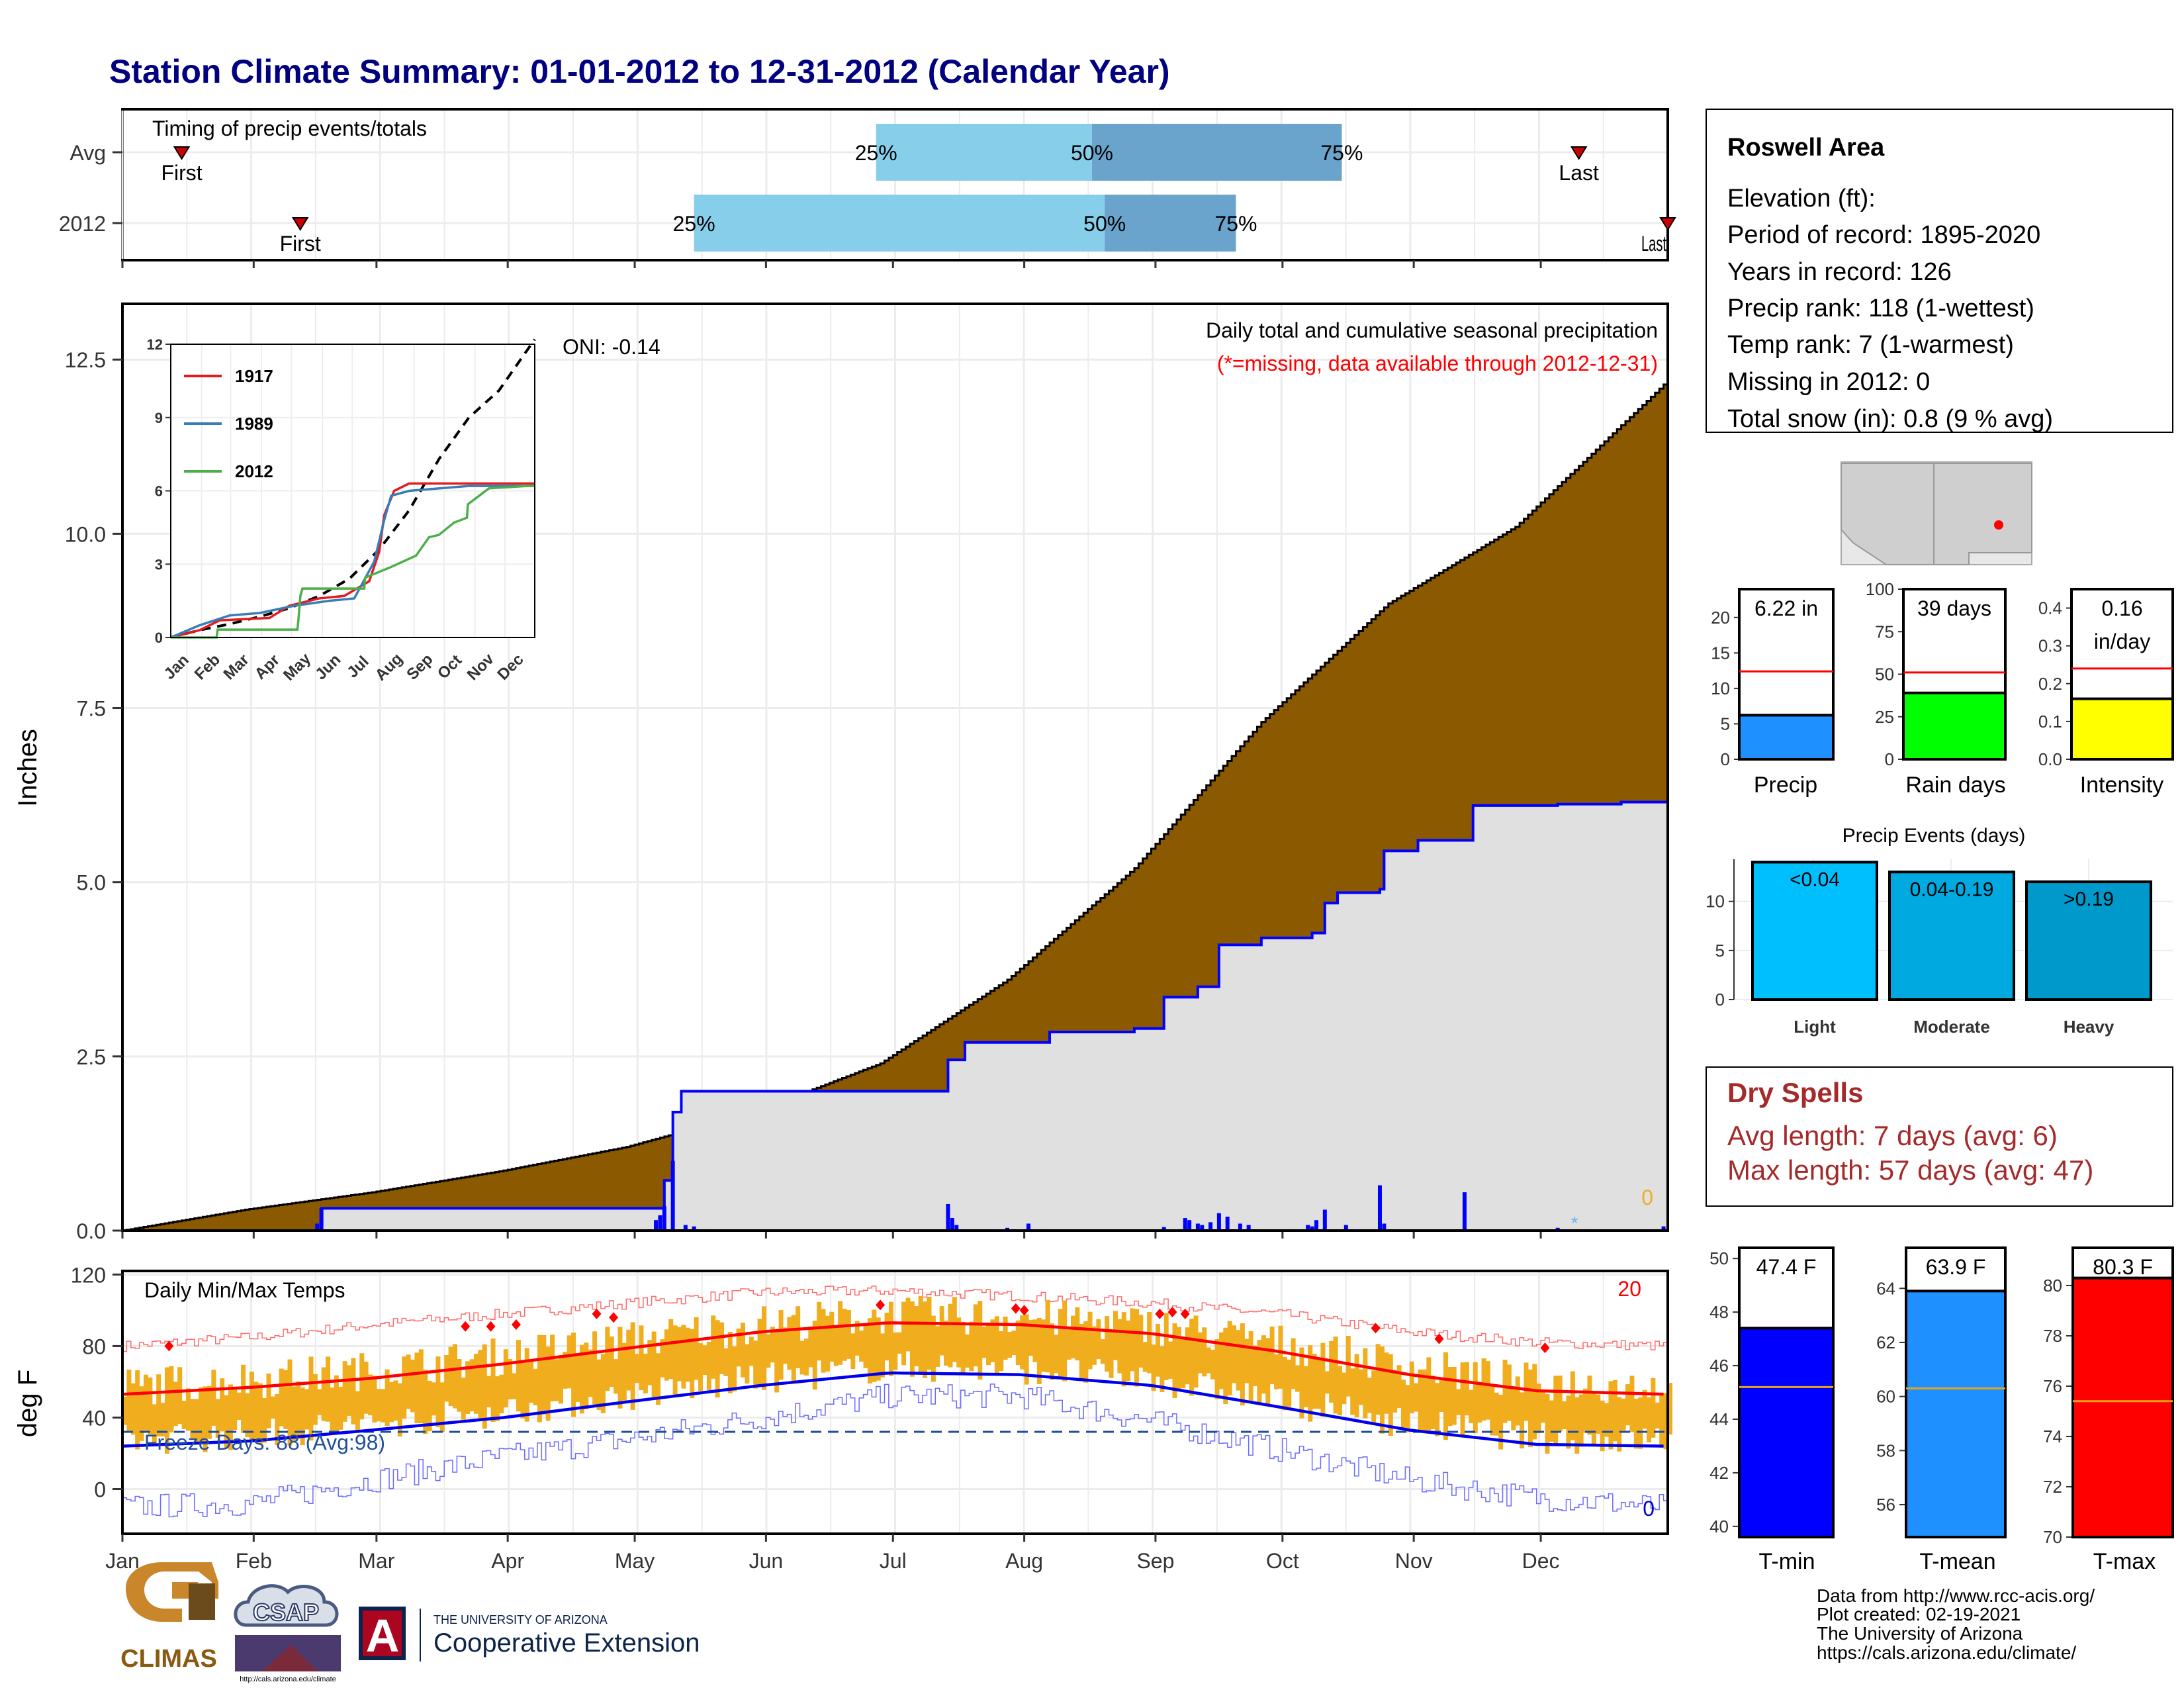 This screenshot has height=1688, width=2184. What do you see at coordinates (1880, 589) in the screenshot?
I see `gauge-tick-label: 100` at bounding box center [1880, 589].